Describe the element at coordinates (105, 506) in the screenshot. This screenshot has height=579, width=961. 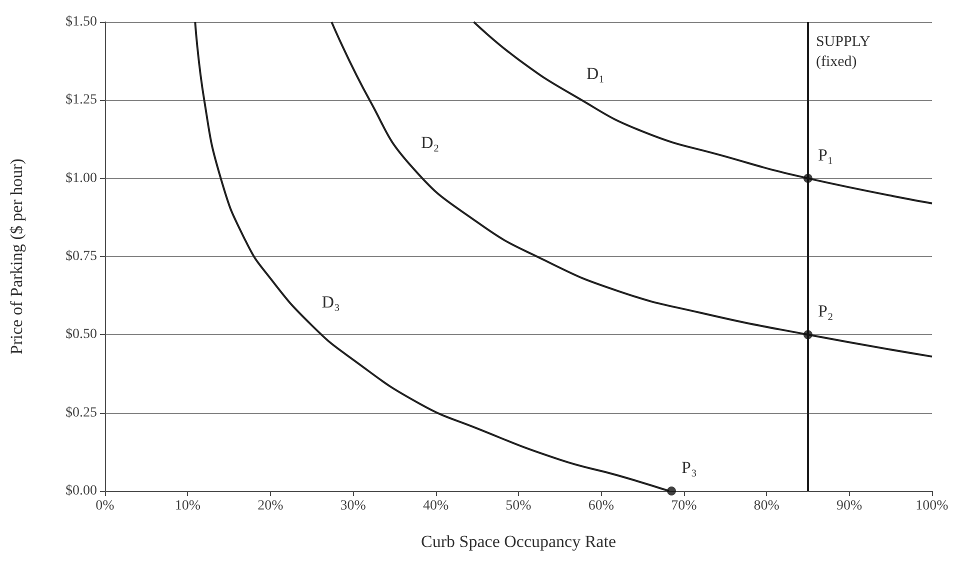
I see `x-tick-label: 0%` at that location.